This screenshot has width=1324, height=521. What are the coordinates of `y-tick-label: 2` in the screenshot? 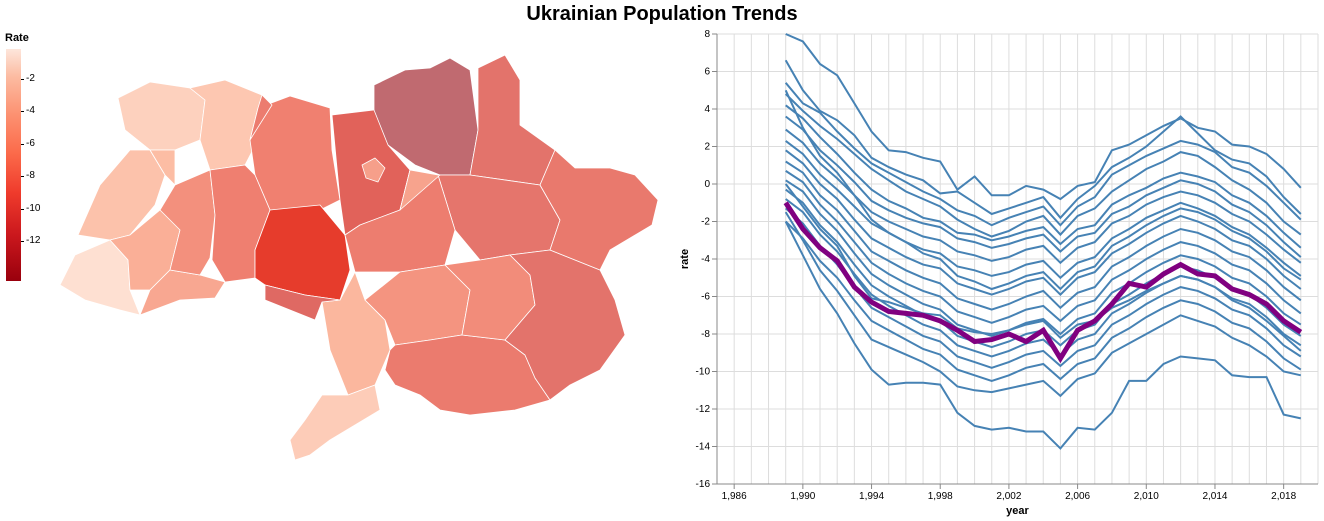 It's located at (707, 147).